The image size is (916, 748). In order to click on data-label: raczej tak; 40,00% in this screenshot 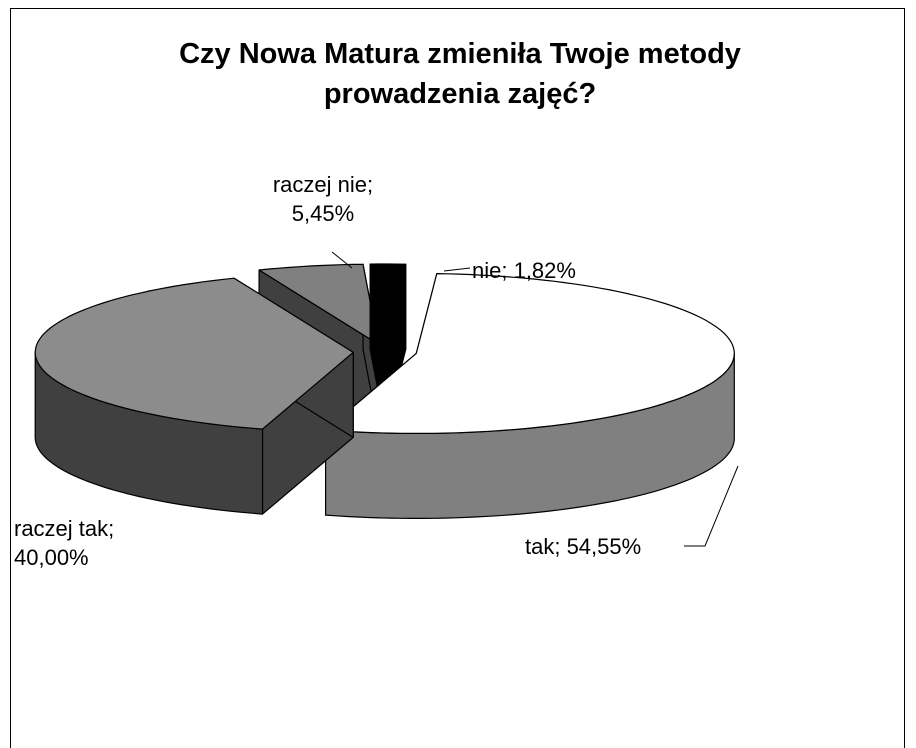, I will do `click(64, 543)`.